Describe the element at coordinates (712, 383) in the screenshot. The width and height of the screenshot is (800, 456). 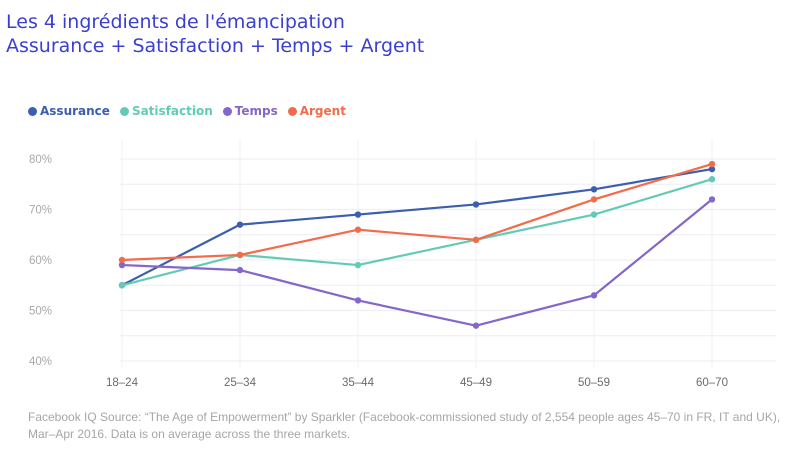
I see `x-tick-label: 60–70` at that location.